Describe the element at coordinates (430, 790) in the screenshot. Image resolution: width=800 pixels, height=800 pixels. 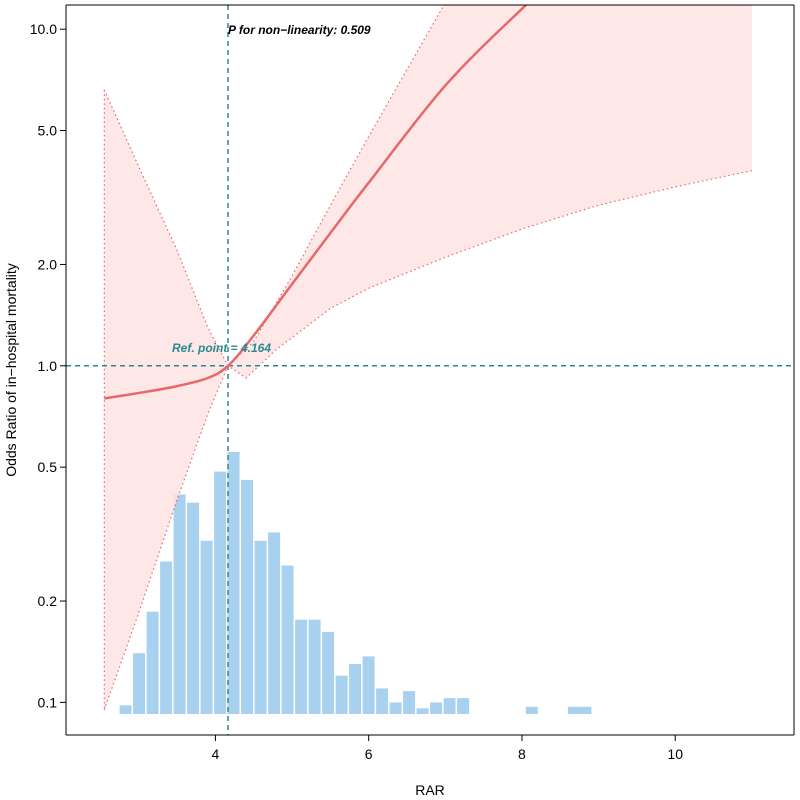
I see `x-axis-title: RAR` at that location.